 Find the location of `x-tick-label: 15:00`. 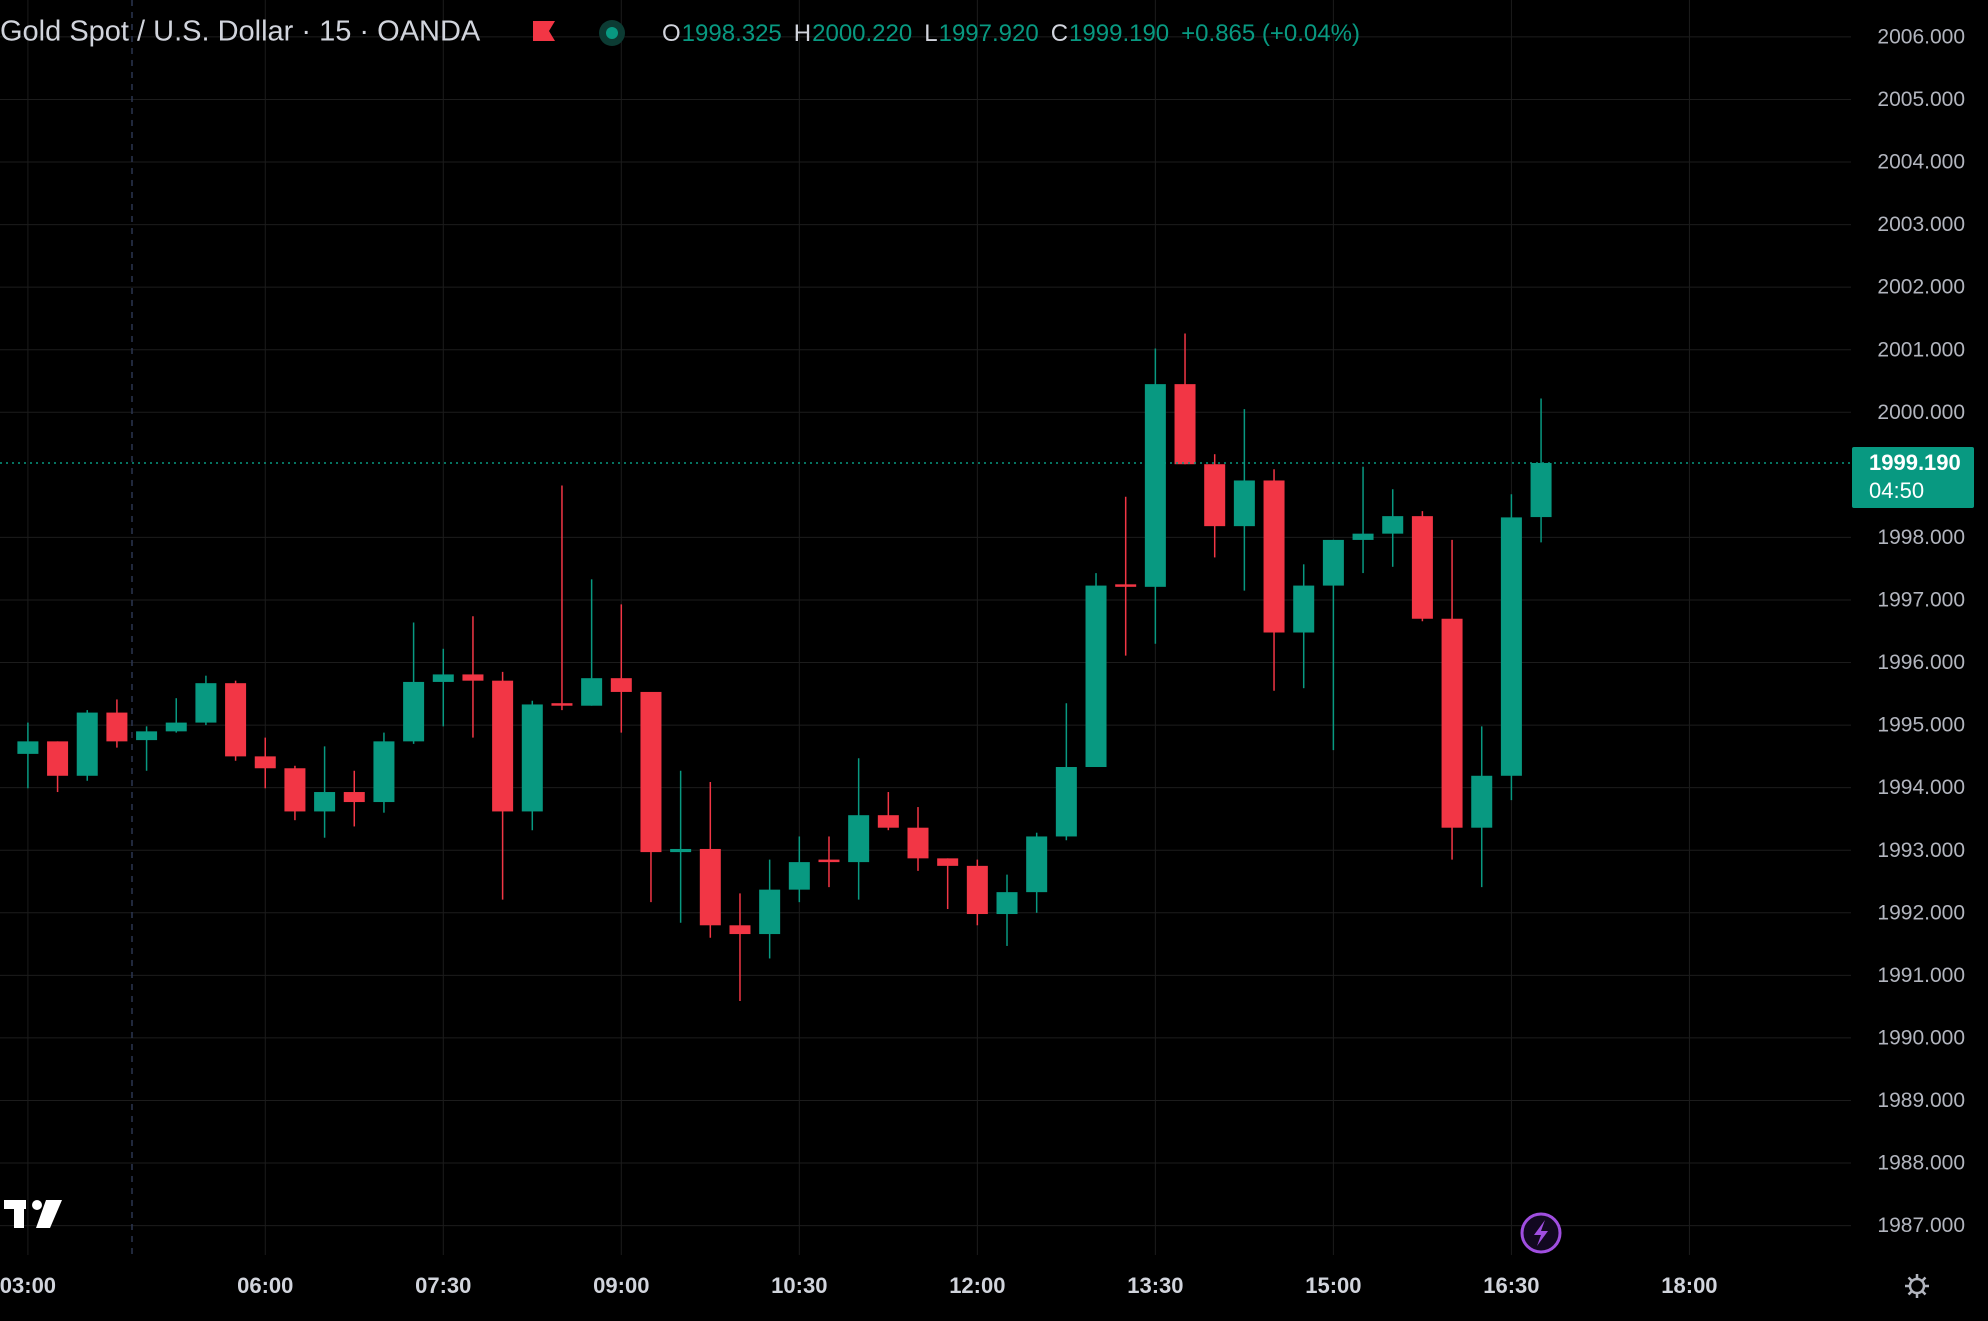

x-tick-label: 15:00 is located at coordinates (1333, 1285).